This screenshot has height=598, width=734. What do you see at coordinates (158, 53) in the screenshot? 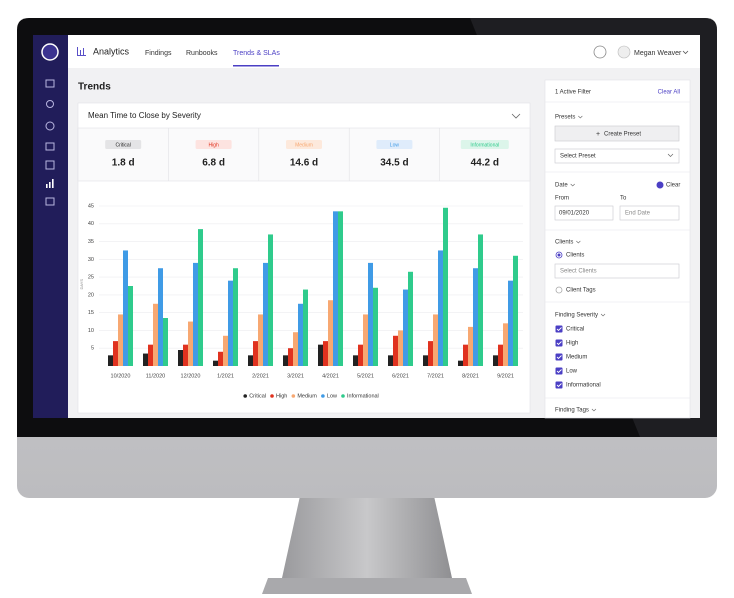
I see `nav-tab: Findings` at bounding box center [158, 53].